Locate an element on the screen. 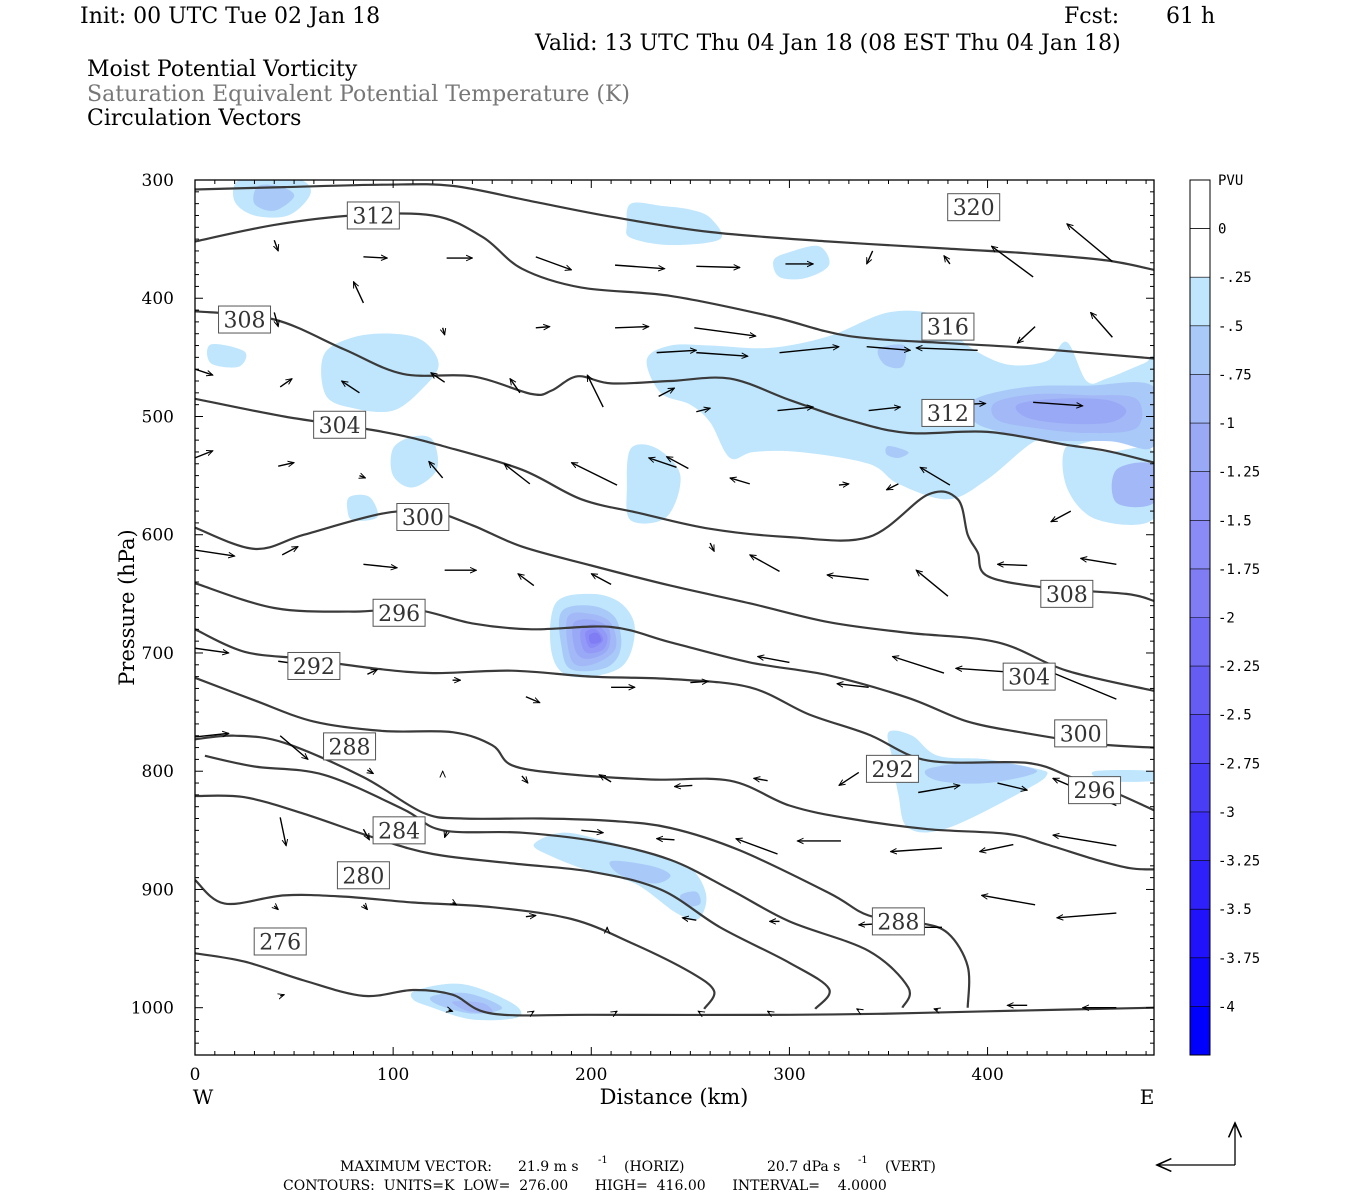 Image resolution: width=1350 pixels, height=1200 pixels. x-east-label: E is located at coordinates (1147, 1097).